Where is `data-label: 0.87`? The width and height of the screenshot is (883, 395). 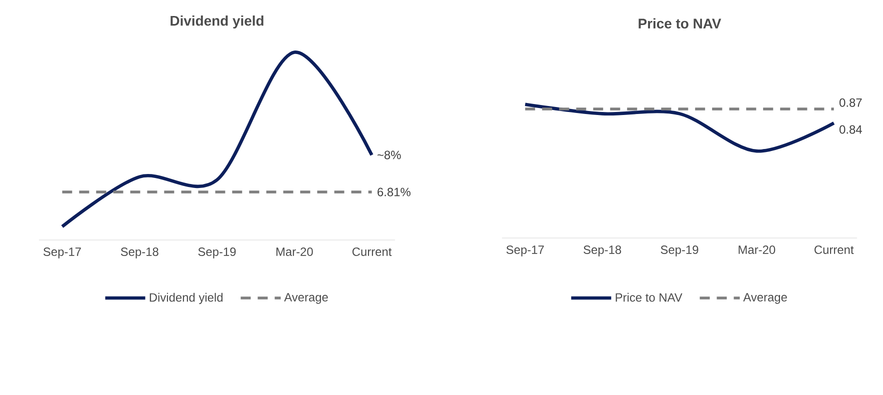
data-label: 0.87 is located at coordinates (851, 102).